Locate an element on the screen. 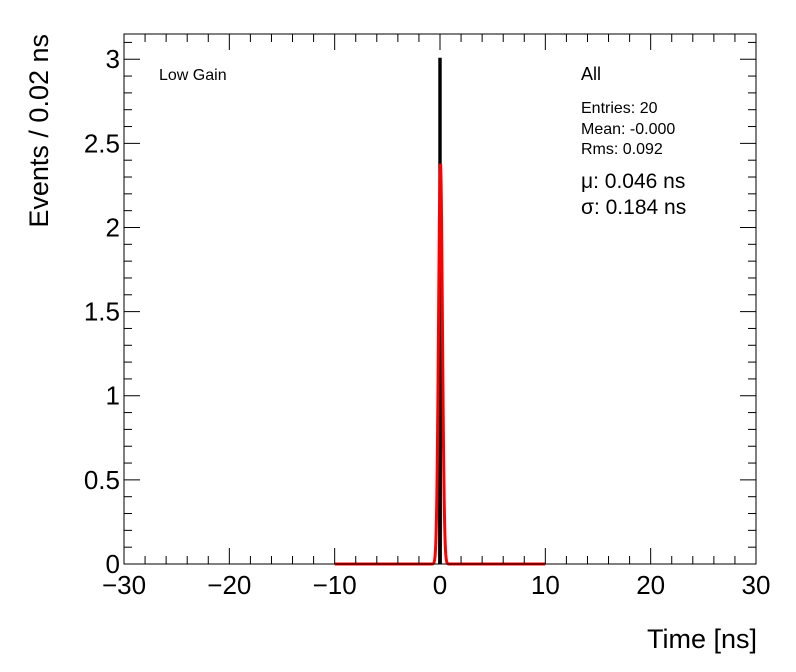 The image size is (796, 672). stats-entries: Entries: 20 is located at coordinates (619, 108).